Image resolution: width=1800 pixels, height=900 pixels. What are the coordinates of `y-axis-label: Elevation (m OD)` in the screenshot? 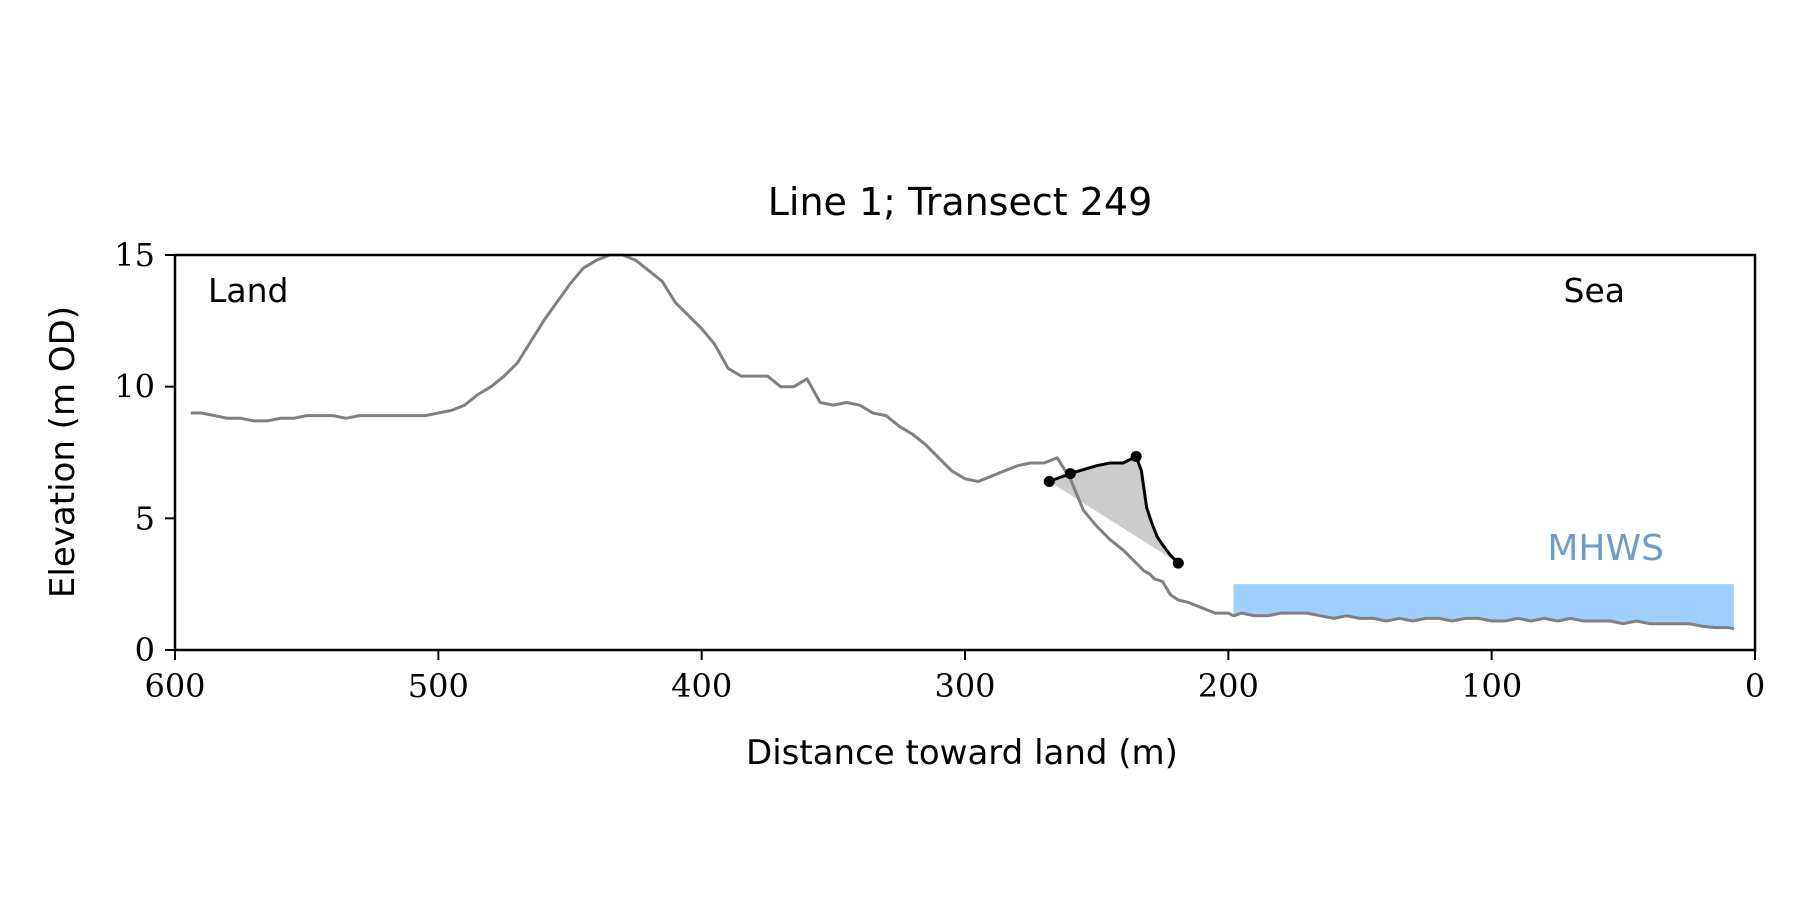 It's located at (63, 452).